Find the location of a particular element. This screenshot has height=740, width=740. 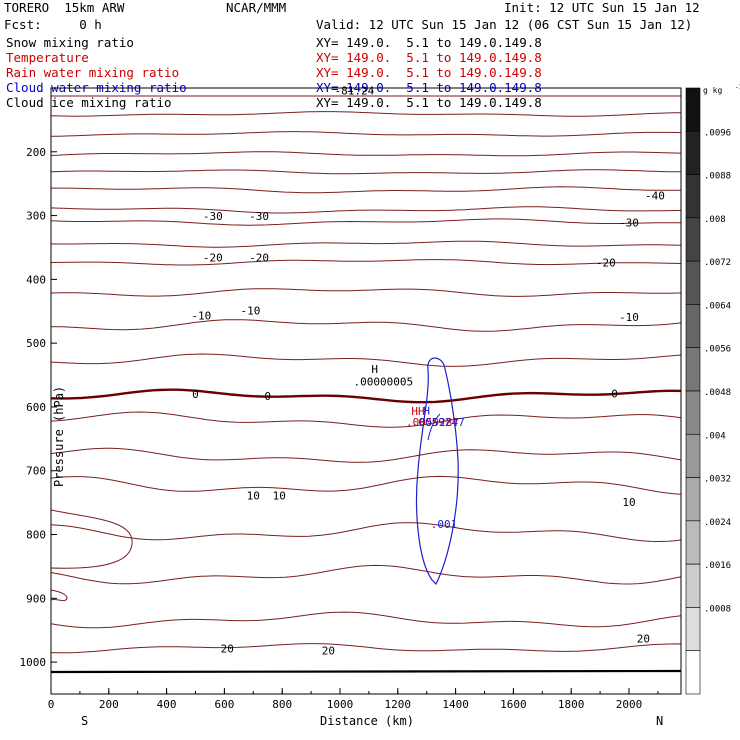

colorbar-tick-label: .0032 is located at coordinates (717, 480).